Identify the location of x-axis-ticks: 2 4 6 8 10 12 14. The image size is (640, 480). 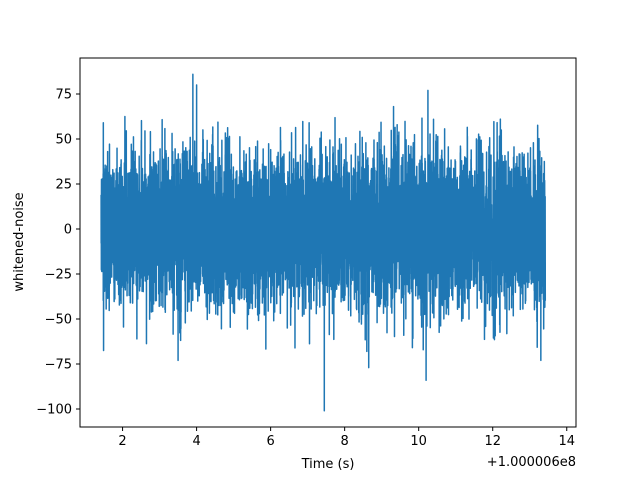
(346, 438).